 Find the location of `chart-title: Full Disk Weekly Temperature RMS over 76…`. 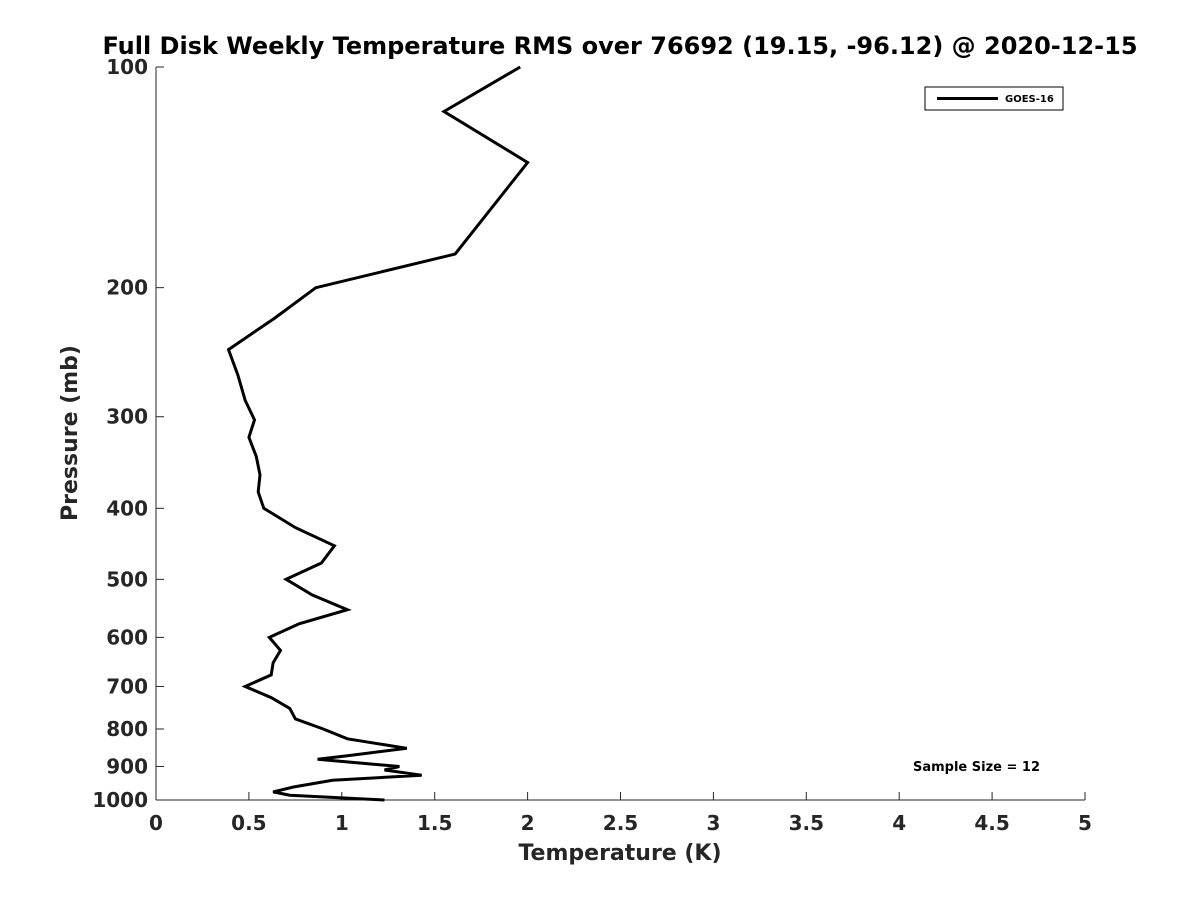

chart-title: Full Disk Weekly Temperature RMS over 76… is located at coordinates (619, 46).